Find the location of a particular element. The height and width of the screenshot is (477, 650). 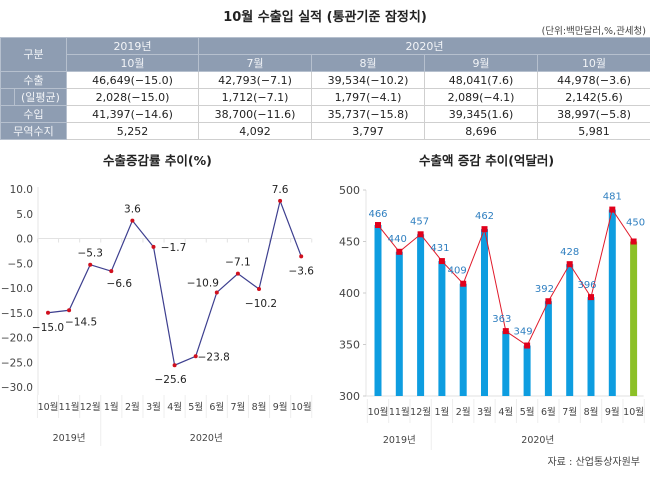

data-label: −6.6 is located at coordinates (120, 284).